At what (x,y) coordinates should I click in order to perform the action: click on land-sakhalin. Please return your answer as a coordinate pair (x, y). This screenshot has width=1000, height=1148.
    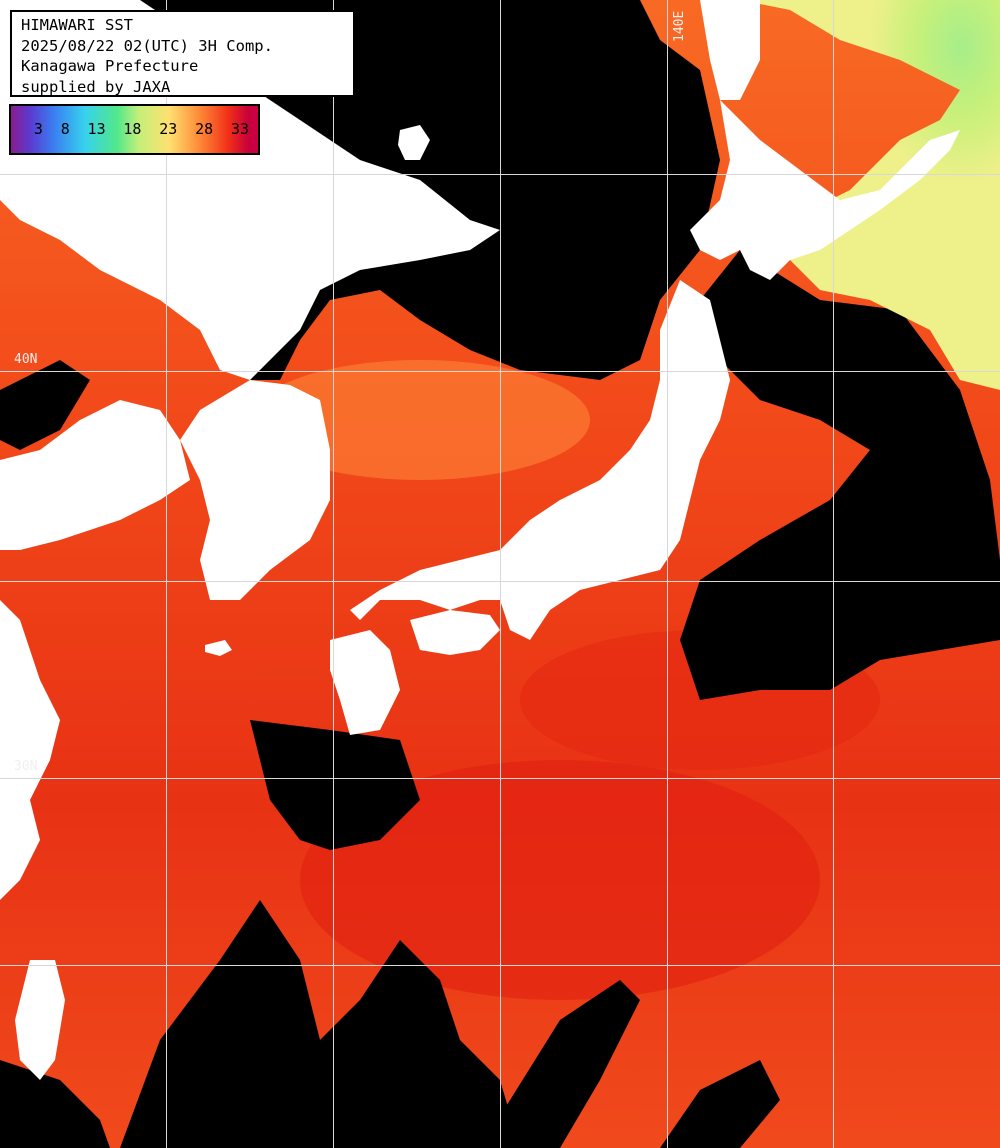
    Looking at the image, I should click on (730, 50).